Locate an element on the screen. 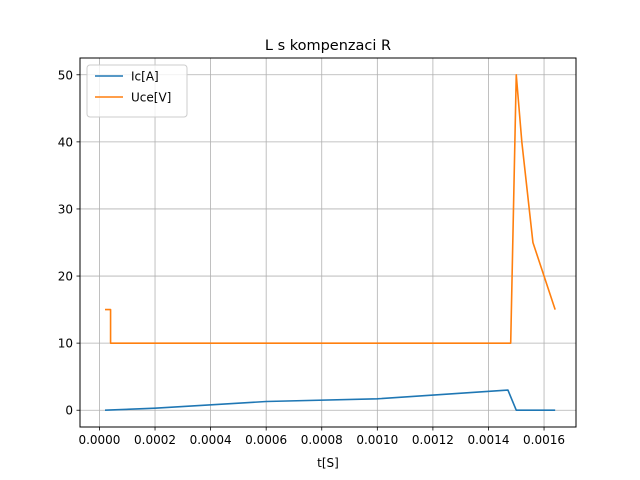 This screenshot has height=480, width=640. legend-box is located at coordinates (137, 91).